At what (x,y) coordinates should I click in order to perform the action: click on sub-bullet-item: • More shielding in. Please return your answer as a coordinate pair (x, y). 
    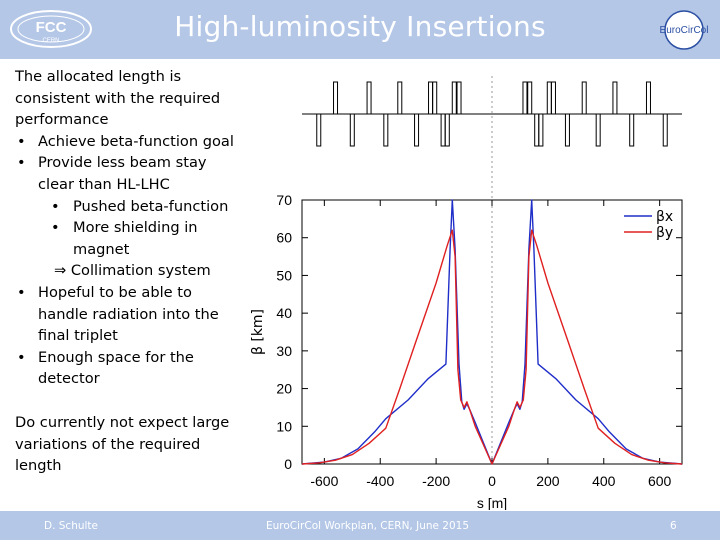
    Looking at the image, I should click on (135, 228).